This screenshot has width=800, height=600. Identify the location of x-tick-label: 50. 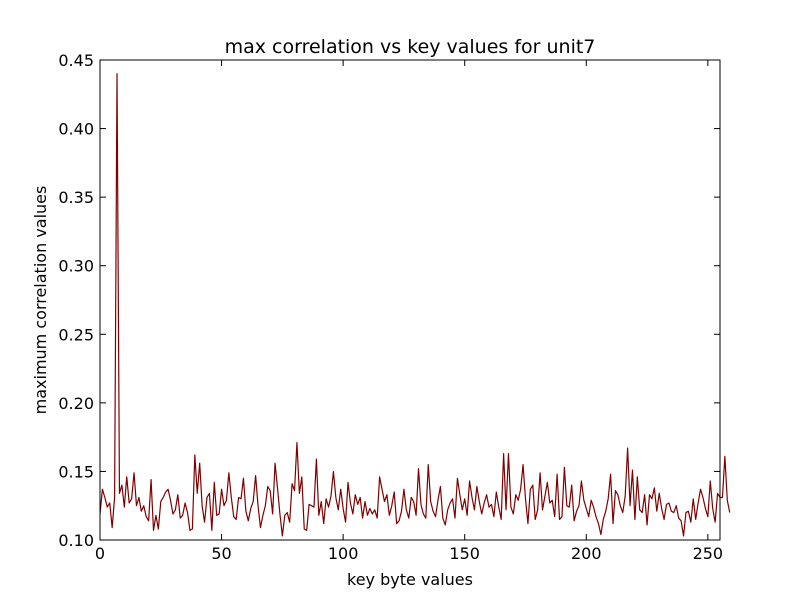
(221, 553).